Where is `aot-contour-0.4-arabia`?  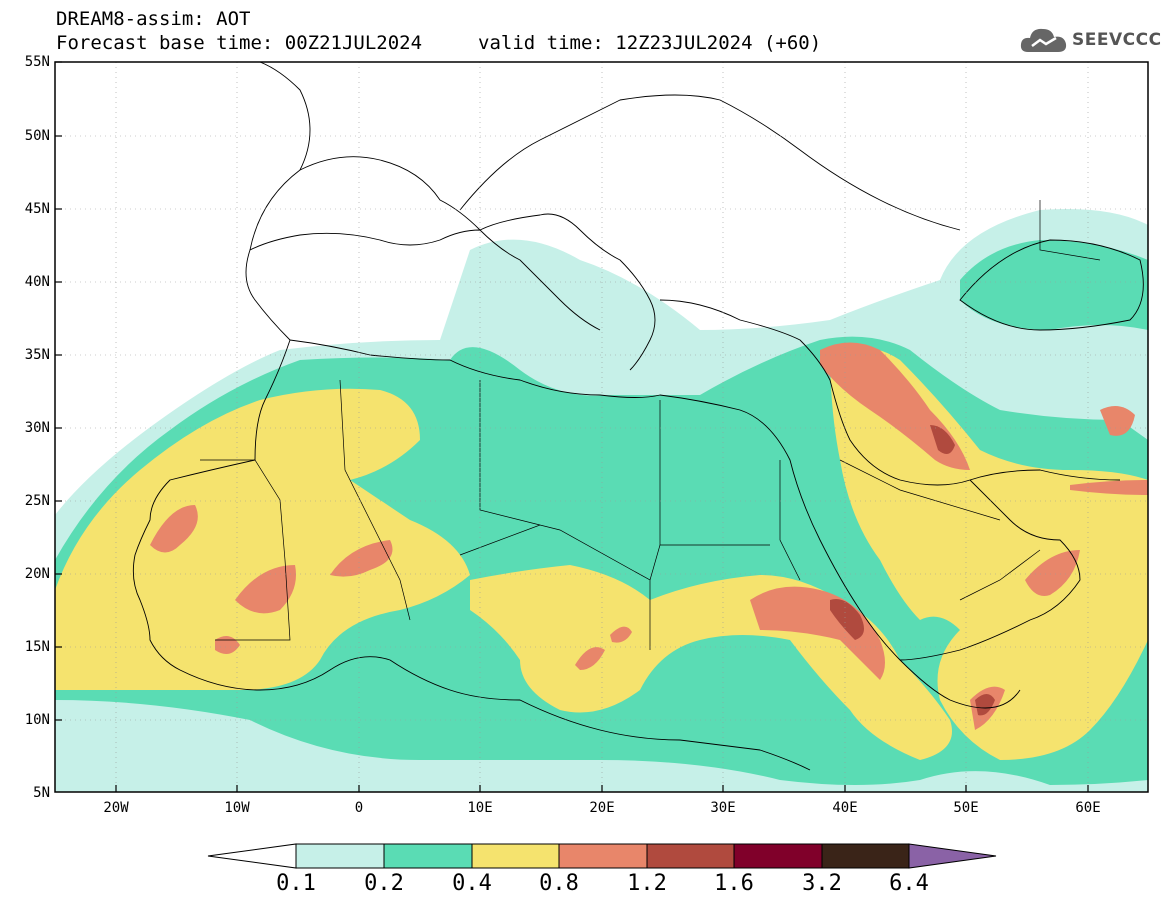 aot-contour-0.4-arabia is located at coordinates (989, 553).